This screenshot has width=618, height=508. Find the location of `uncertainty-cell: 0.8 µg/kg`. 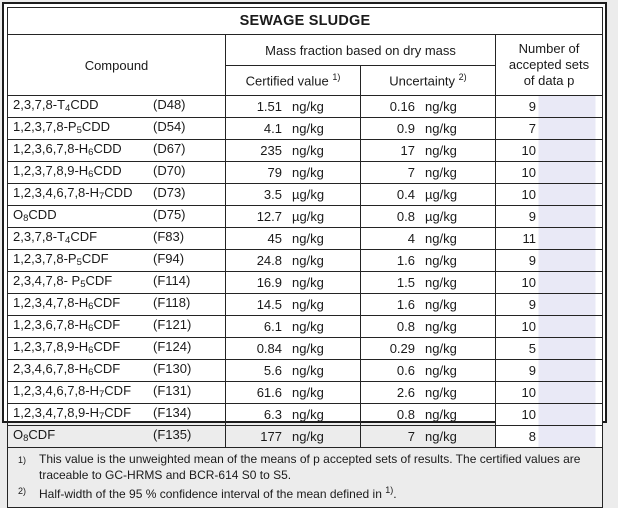

uncertainty-cell: 0.8 µg/kg is located at coordinates (428, 216).